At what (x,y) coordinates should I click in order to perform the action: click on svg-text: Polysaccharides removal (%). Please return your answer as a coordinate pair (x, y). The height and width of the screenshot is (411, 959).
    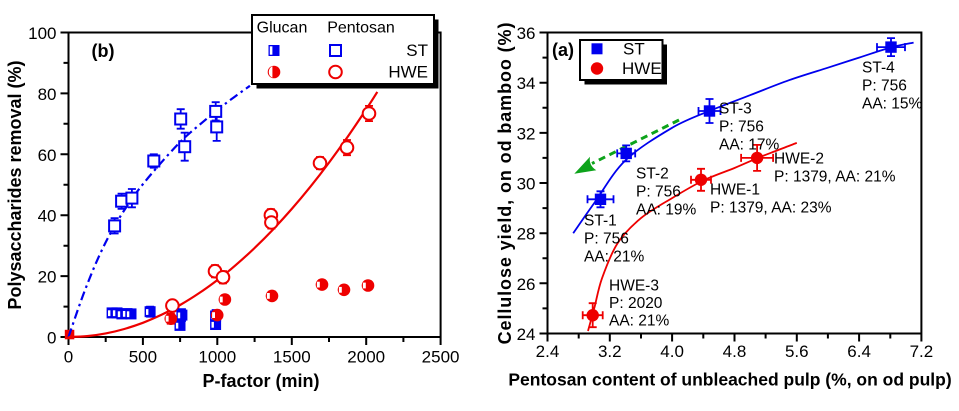
    Looking at the image, I should click on (15, 184).